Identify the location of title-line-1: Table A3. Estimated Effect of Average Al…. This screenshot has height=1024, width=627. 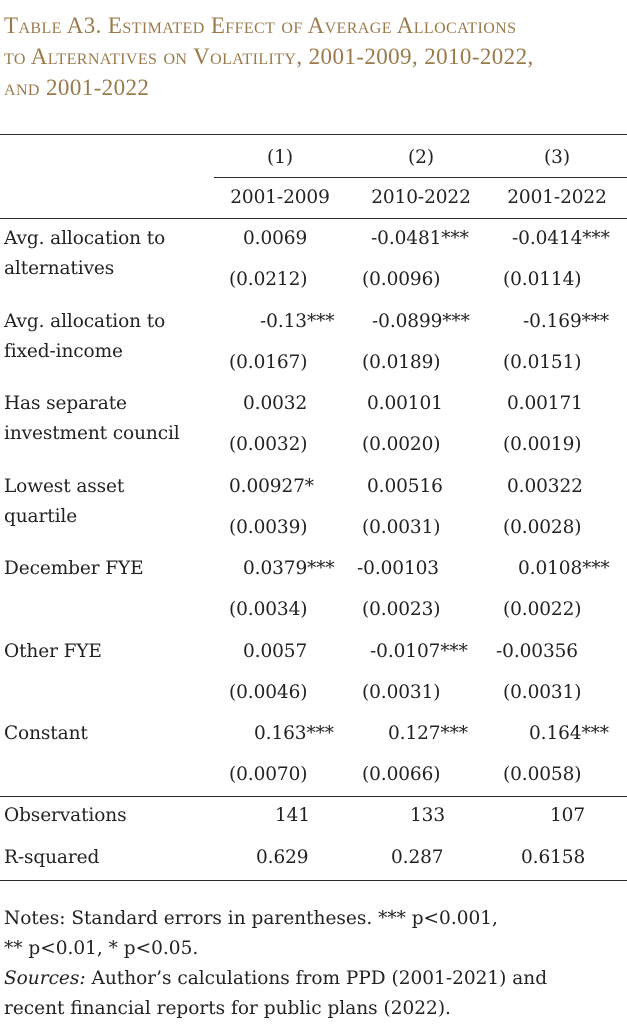
(260, 25).